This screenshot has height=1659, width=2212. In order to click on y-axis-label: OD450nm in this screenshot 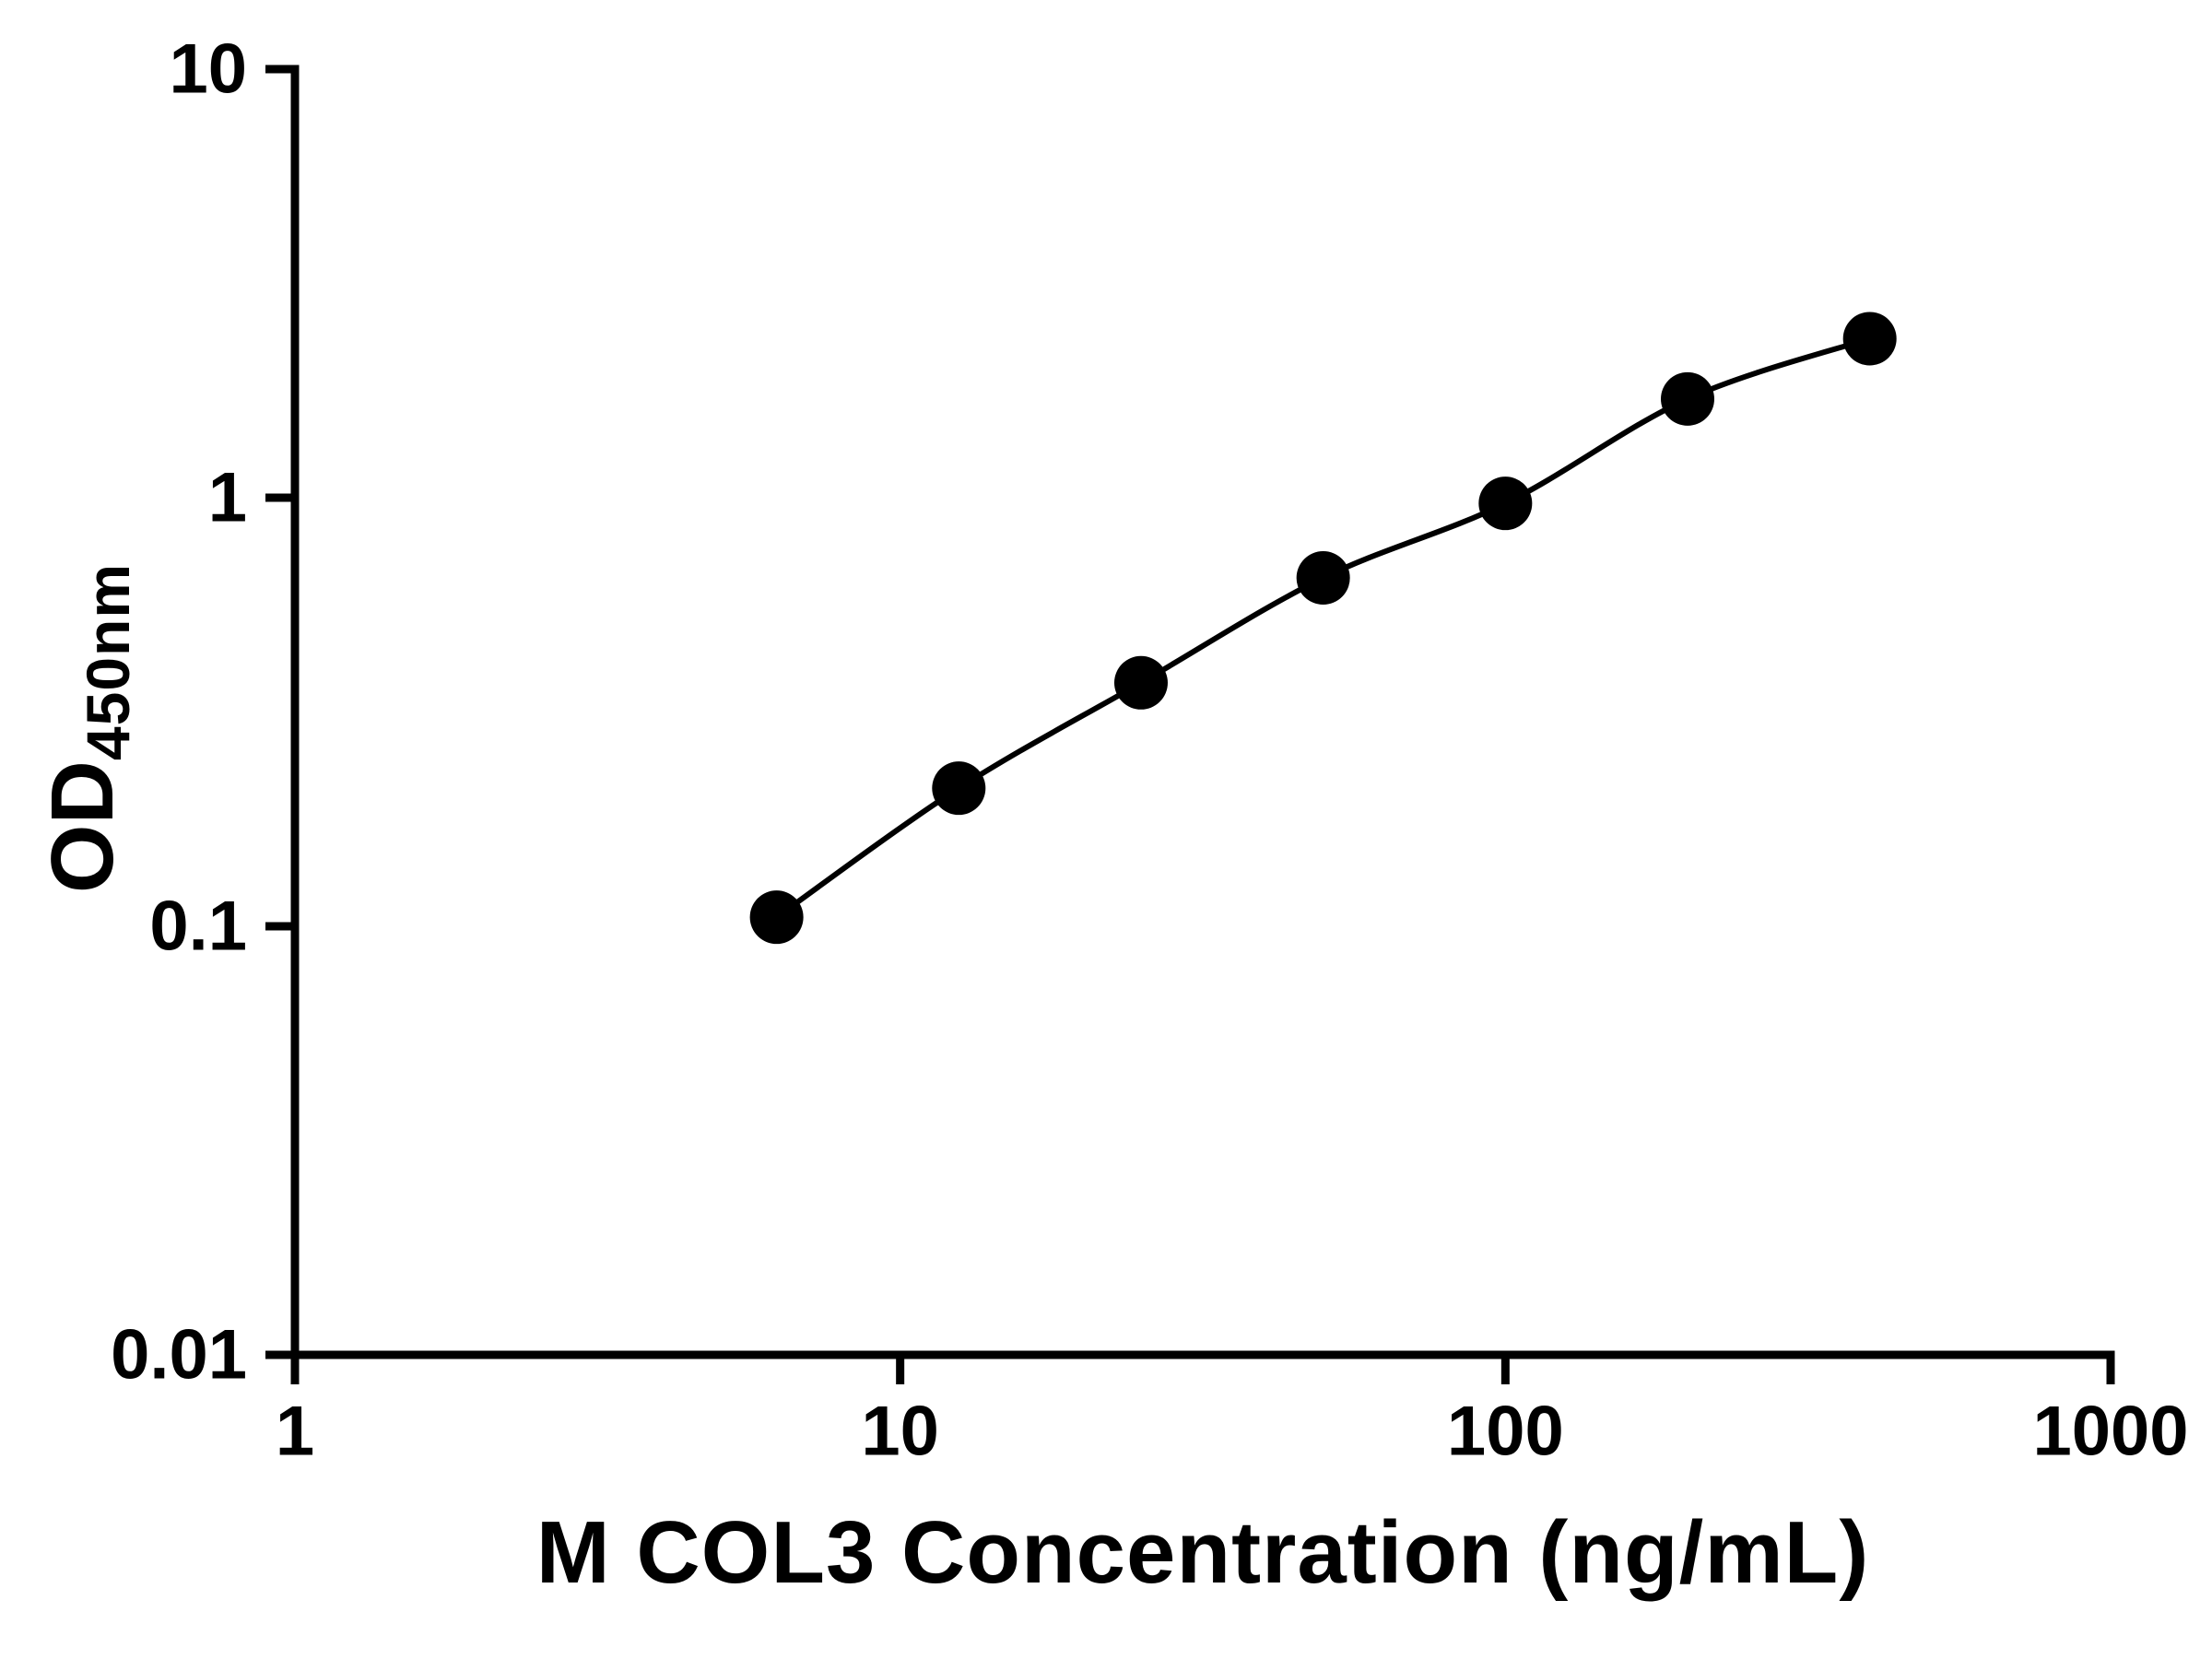, I will do `click(87, 728)`.